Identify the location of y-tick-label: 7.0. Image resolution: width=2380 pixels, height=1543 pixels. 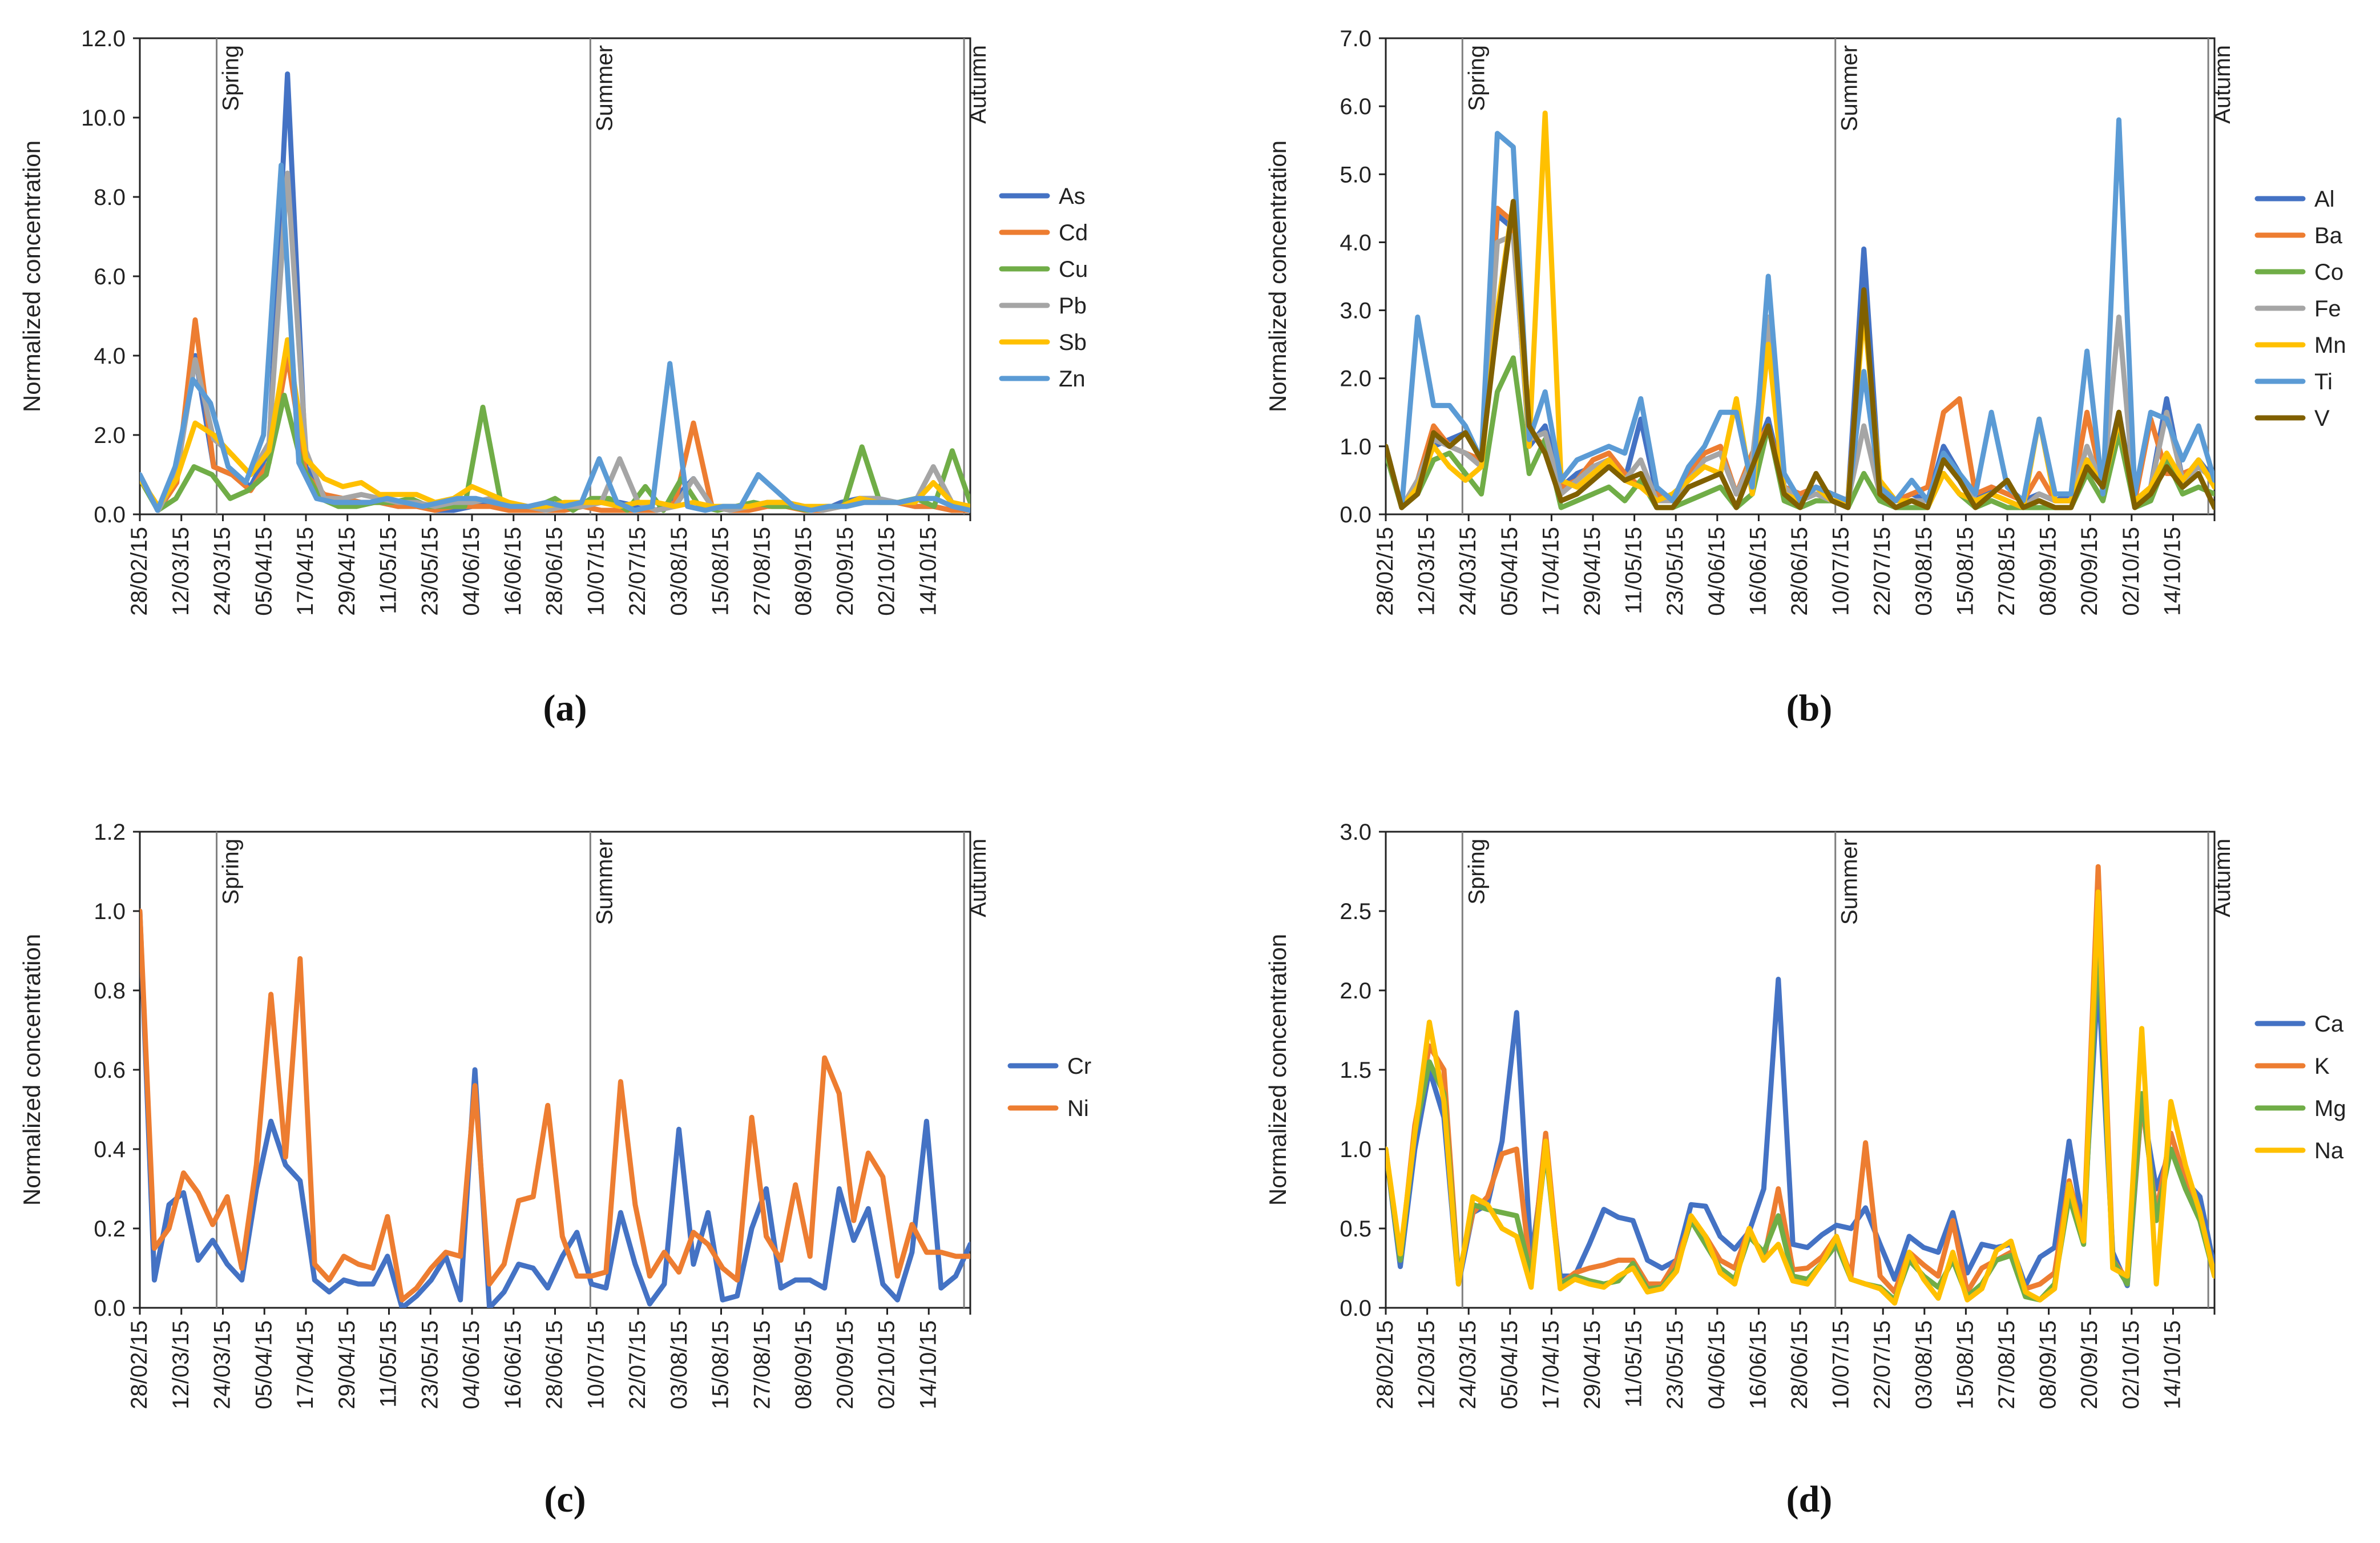
(1355, 38).